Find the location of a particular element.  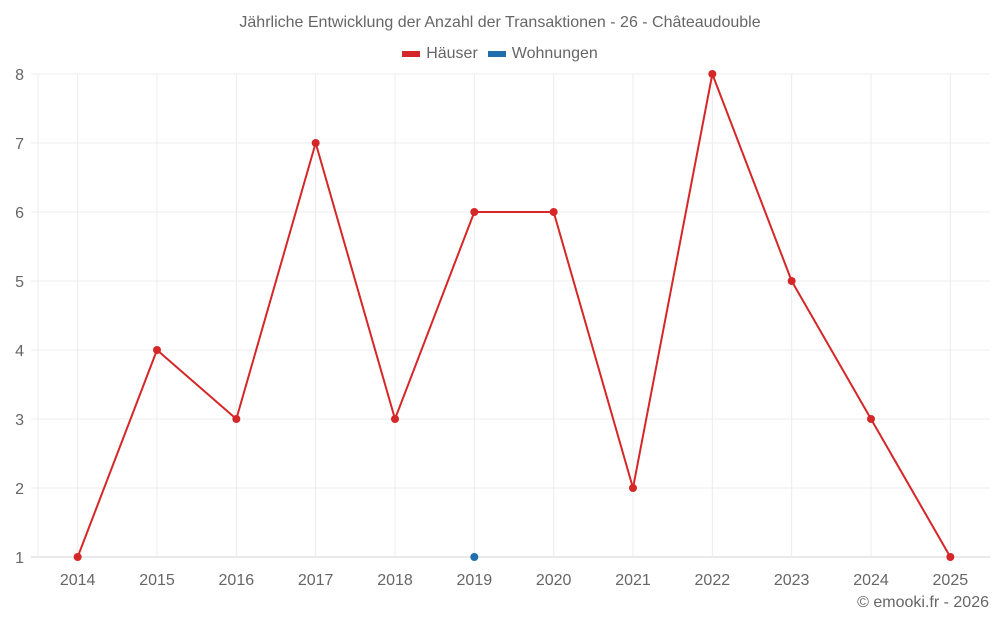

legend-swatch-haeuser is located at coordinates (411, 54).